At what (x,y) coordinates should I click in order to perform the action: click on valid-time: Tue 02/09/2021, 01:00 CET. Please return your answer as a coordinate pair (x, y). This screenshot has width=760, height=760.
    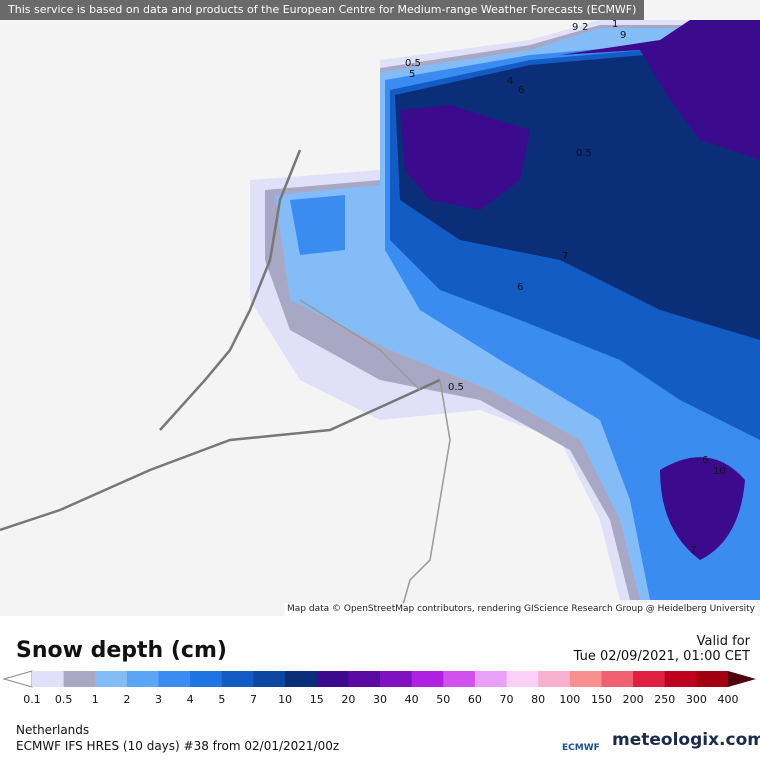
    Looking at the image, I should click on (661, 656).